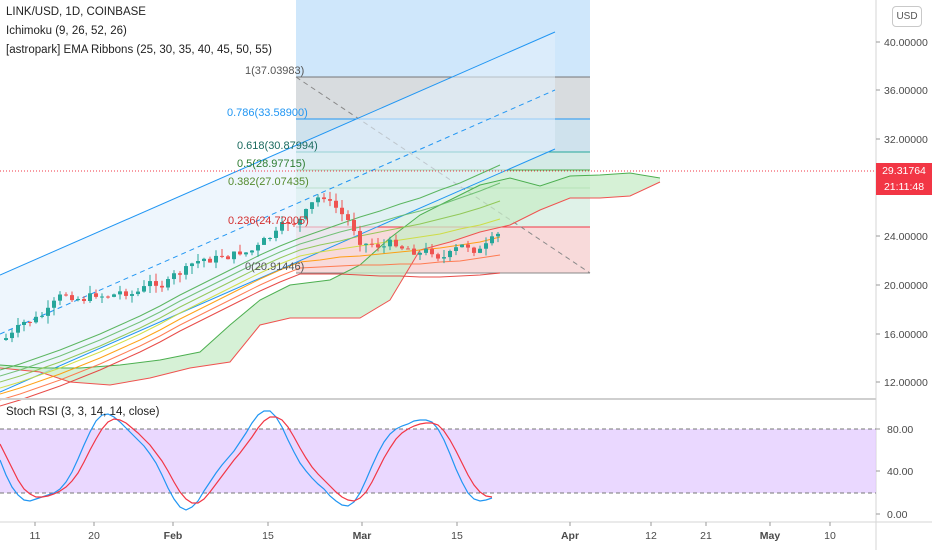 The width and height of the screenshot is (932, 550). What do you see at coordinates (362, 536) in the screenshot?
I see `time-tick-label: Mar` at bounding box center [362, 536].